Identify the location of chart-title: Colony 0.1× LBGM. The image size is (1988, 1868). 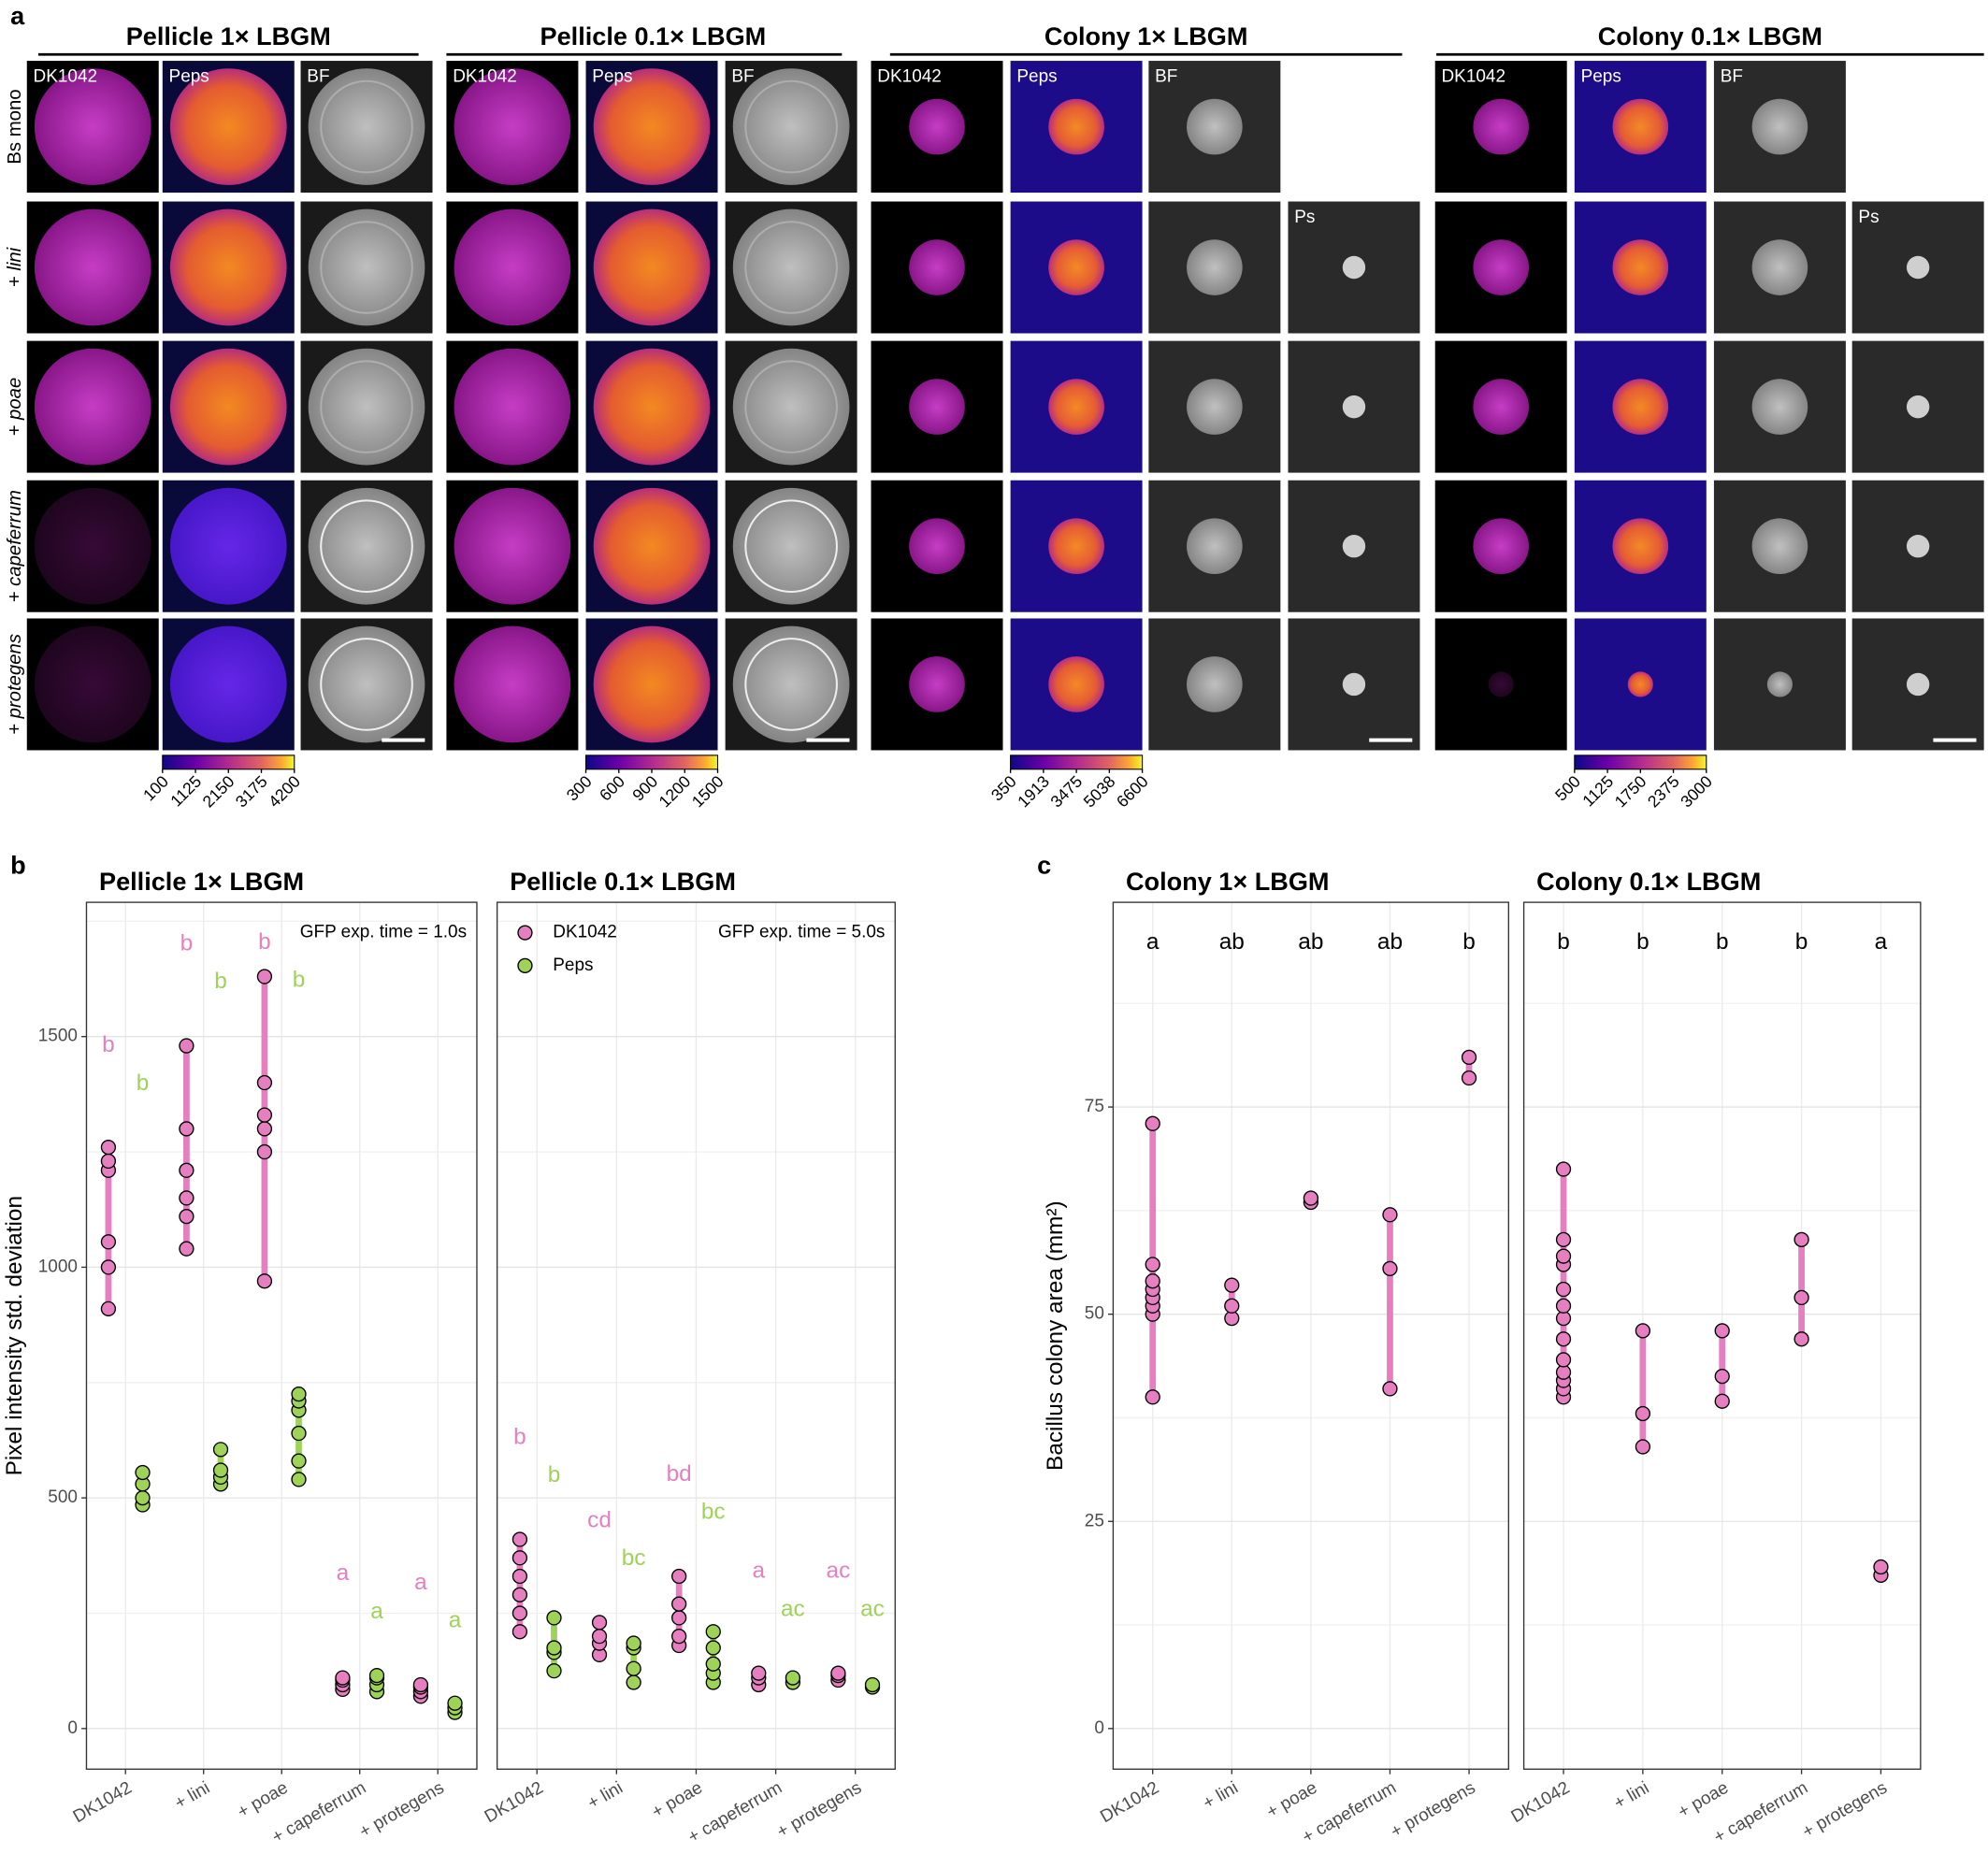
(1649, 882).